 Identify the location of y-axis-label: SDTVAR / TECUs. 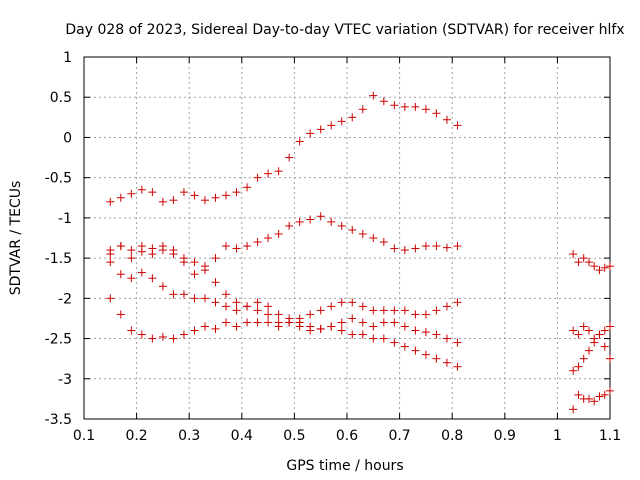
(16, 238).